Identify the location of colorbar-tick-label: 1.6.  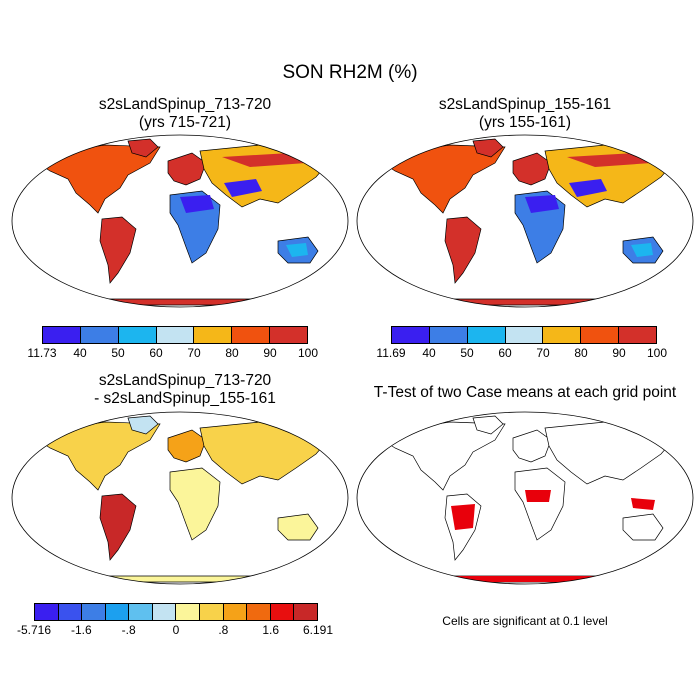
(270, 630).